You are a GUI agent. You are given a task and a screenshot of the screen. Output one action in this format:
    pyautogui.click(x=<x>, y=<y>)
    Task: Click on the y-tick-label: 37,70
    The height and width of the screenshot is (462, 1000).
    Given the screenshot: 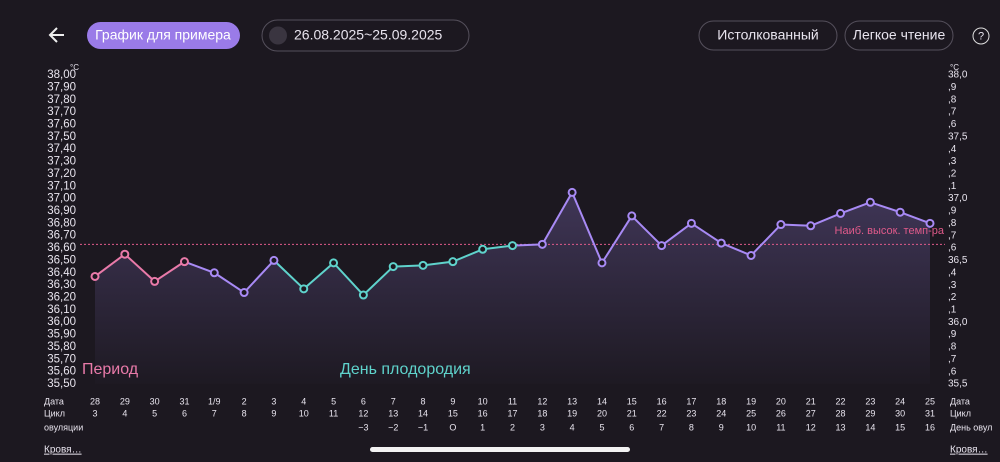 What is the action you would take?
    pyautogui.click(x=61, y=112)
    